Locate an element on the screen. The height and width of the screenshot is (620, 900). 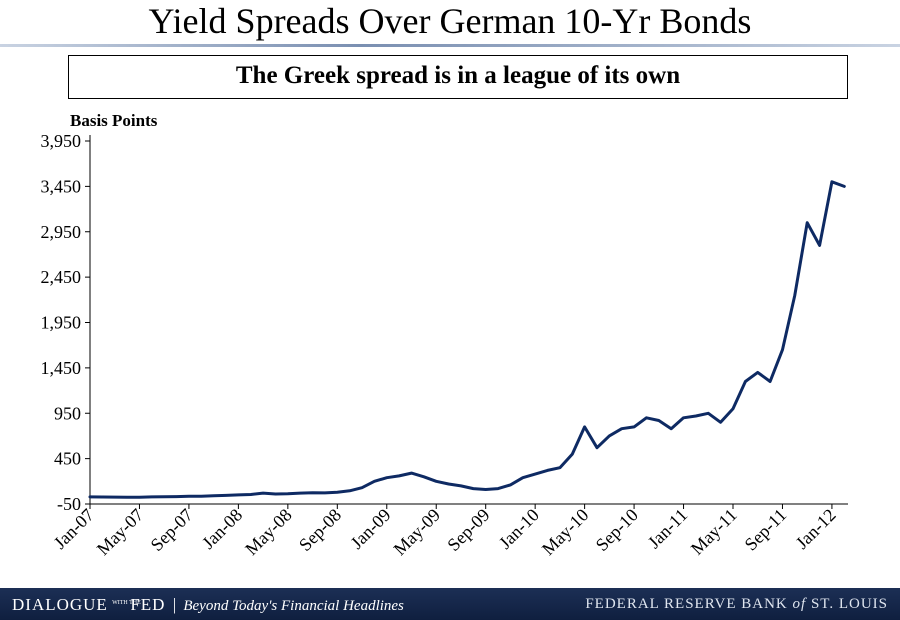
x-tick-label: Sep-08 is located at coordinates (320, 530).